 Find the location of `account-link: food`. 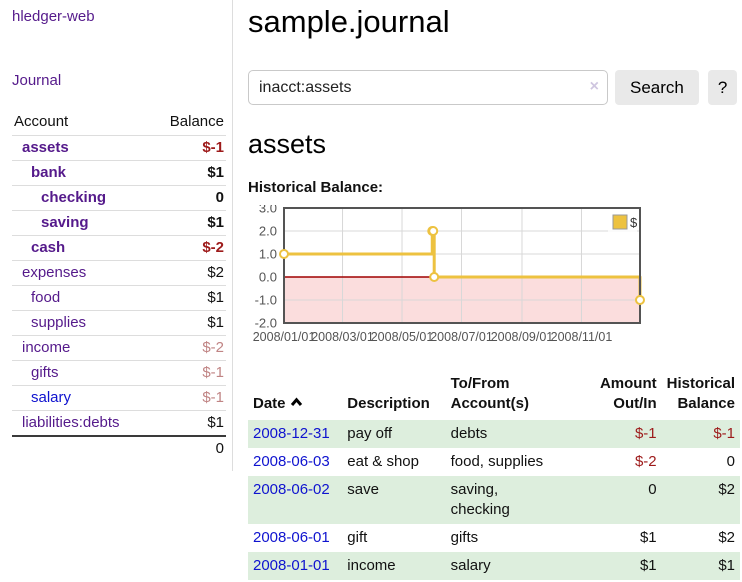

account-link: food is located at coordinates (46, 297).